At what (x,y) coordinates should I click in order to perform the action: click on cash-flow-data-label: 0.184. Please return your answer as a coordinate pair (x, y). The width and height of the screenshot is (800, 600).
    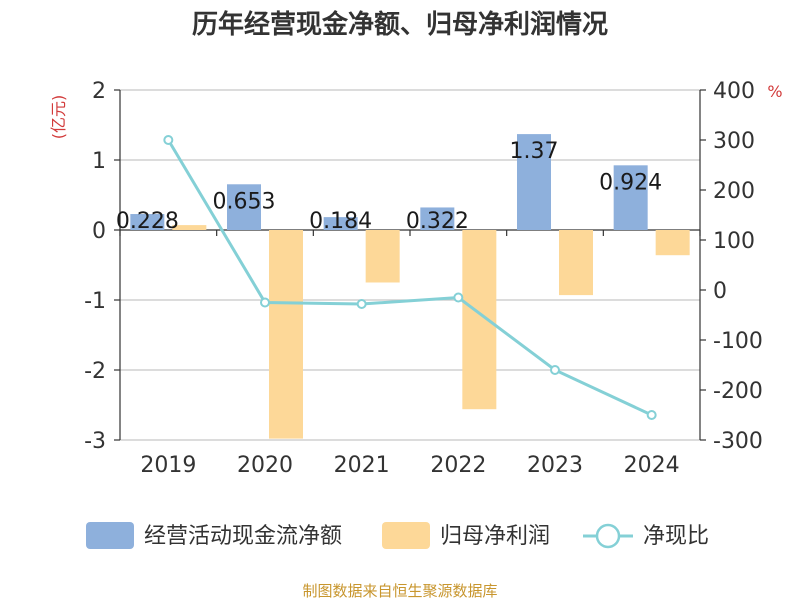
    Looking at the image, I should click on (340, 221).